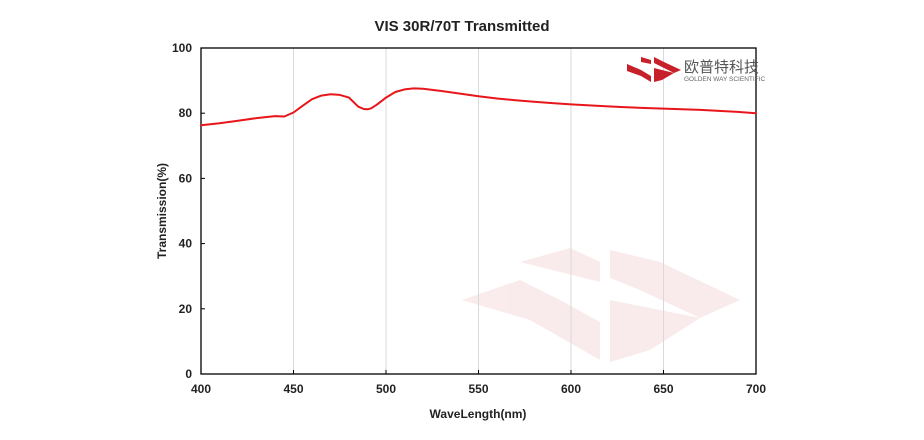 The width and height of the screenshot is (924, 440). Describe the element at coordinates (601, 305) in the screenshot. I see `watermark-logo` at that location.